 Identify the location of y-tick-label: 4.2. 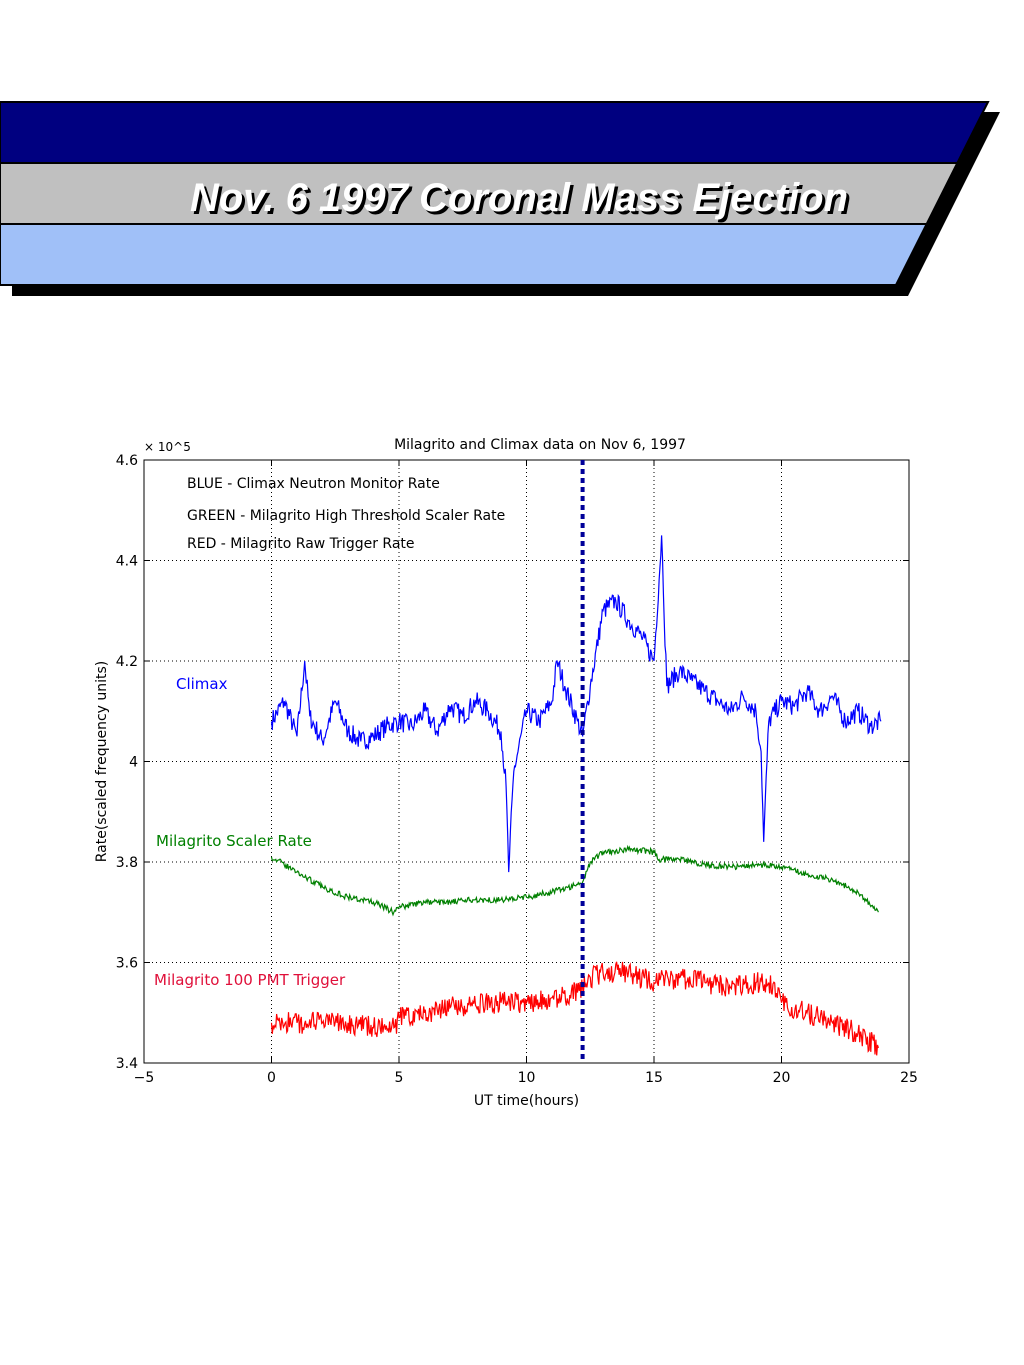
(127, 662).